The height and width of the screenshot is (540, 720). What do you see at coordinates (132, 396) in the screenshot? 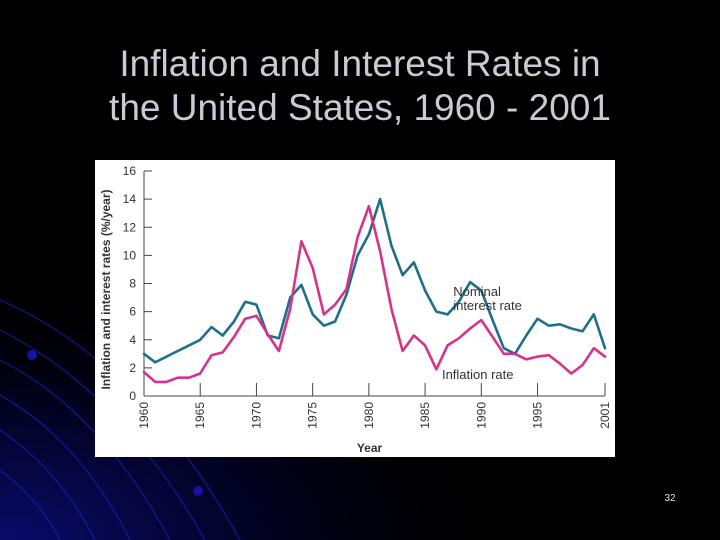
I see `y-tick-label: 0` at bounding box center [132, 396].